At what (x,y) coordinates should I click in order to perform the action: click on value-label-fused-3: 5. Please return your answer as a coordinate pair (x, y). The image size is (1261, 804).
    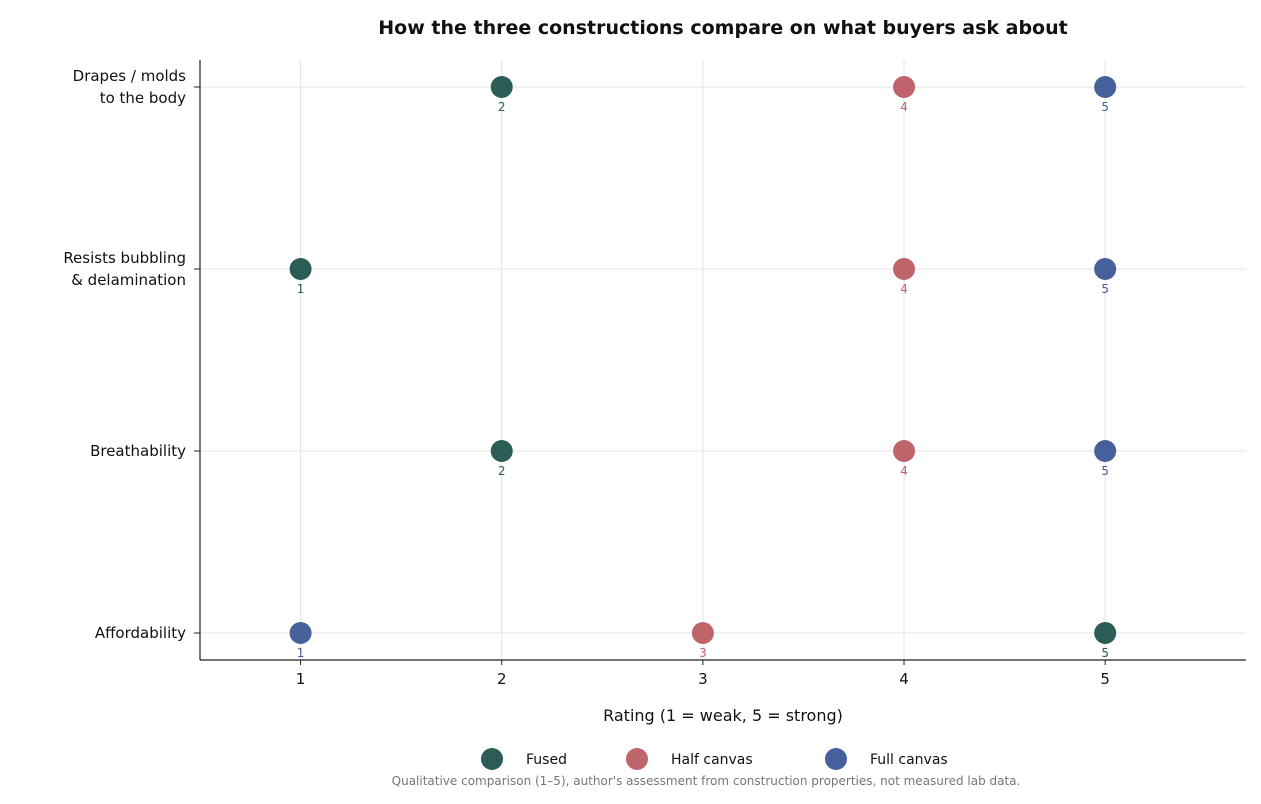
    Looking at the image, I should click on (1105, 653).